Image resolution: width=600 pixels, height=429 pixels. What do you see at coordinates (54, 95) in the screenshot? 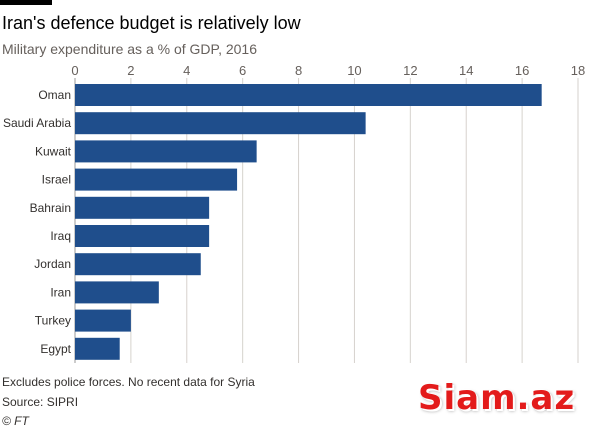
I see `category-label: Oman` at bounding box center [54, 95].